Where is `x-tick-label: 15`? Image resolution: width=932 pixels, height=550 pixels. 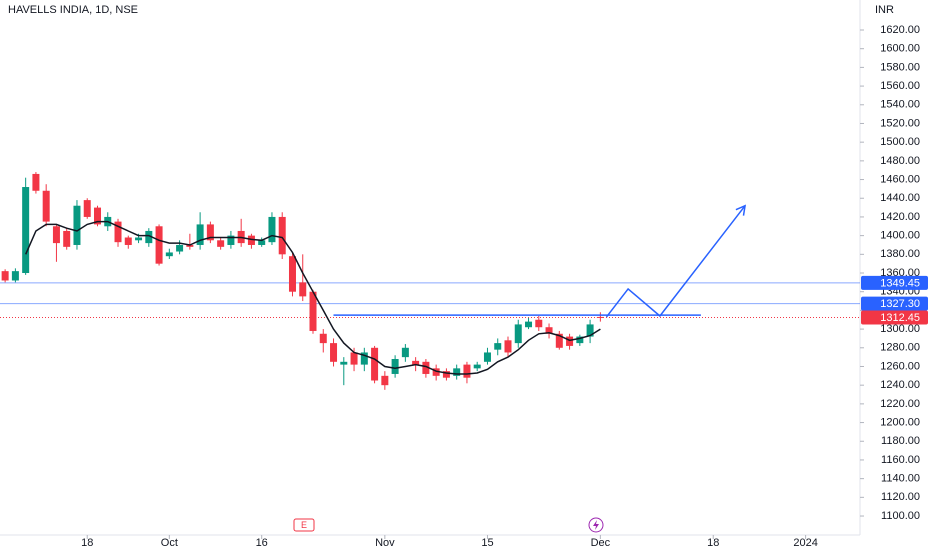
x-tick-label: 15 is located at coordinates (487, 543).